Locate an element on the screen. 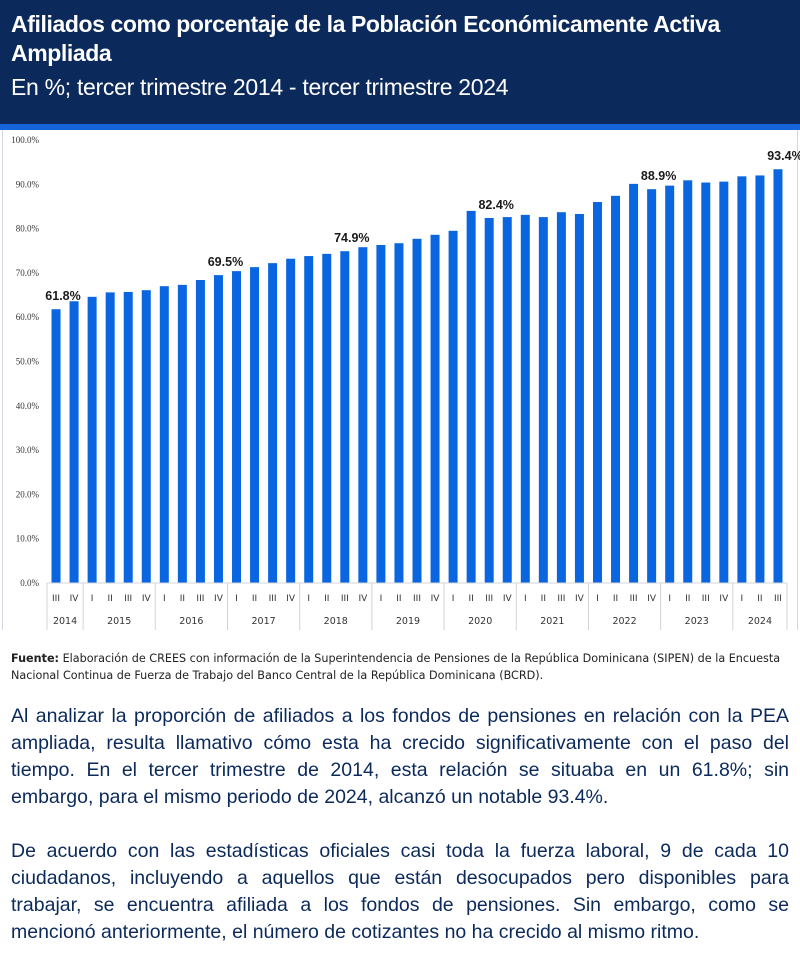  data-label: 82.4% is located at coordinates (495, 205).